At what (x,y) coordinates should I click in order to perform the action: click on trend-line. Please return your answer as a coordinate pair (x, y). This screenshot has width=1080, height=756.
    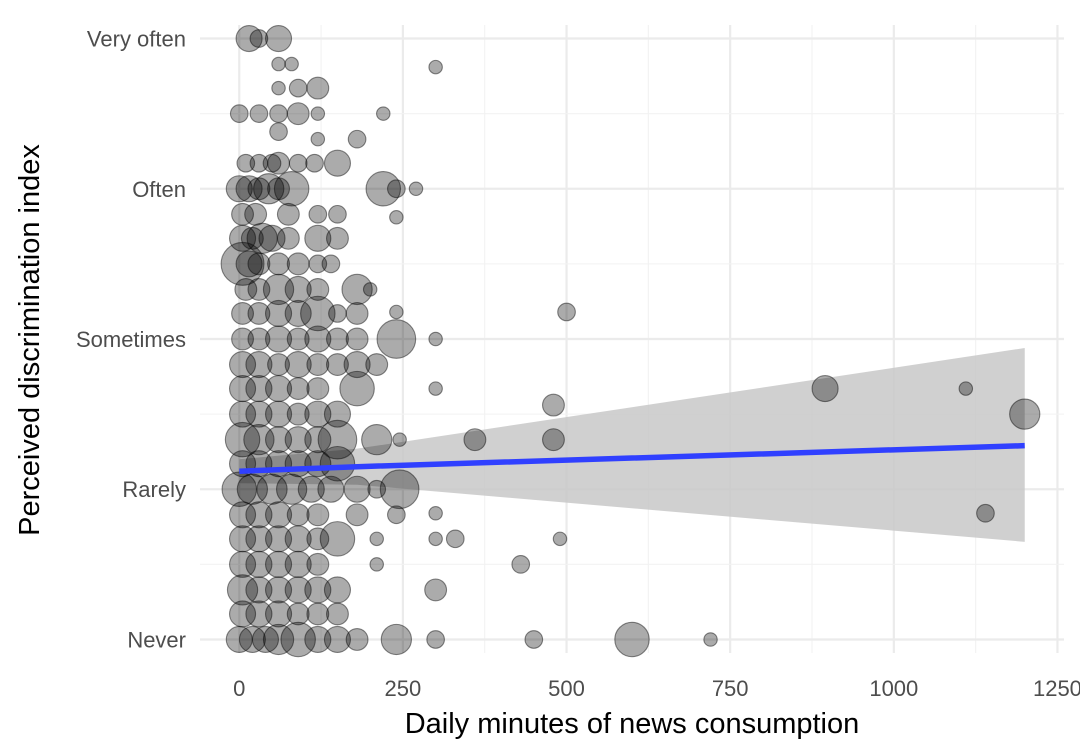
    Looking at the image, I should click on (632, 458).